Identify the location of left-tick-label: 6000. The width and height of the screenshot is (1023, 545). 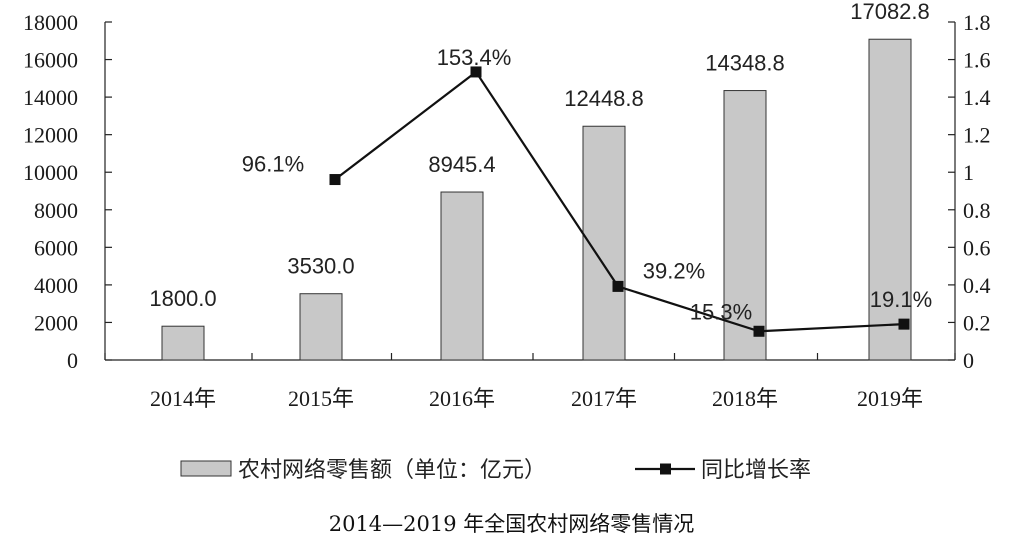
(56, 247).